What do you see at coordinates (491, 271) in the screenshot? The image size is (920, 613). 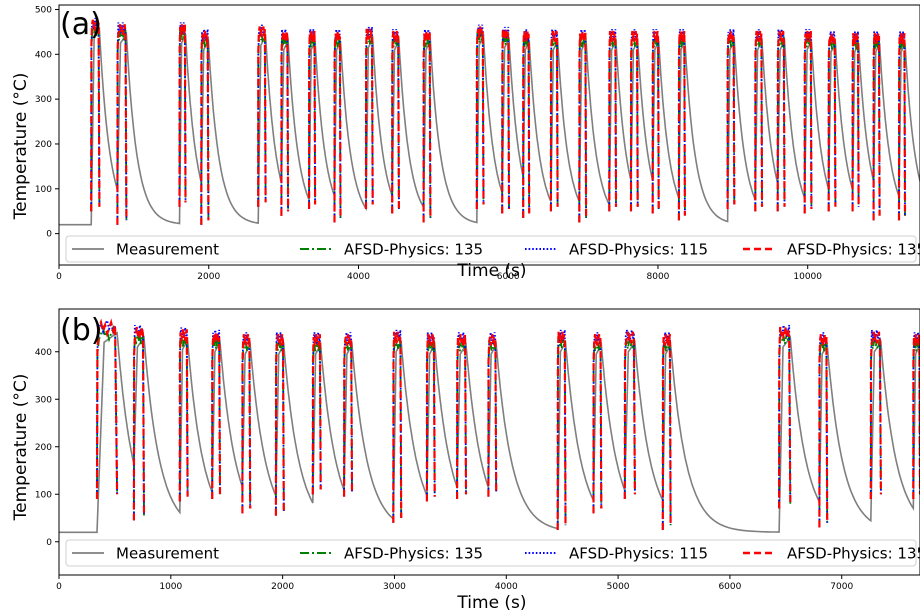 I see `panel-a-x-axis-label: Time (s)` at bounding box center [491, 271].